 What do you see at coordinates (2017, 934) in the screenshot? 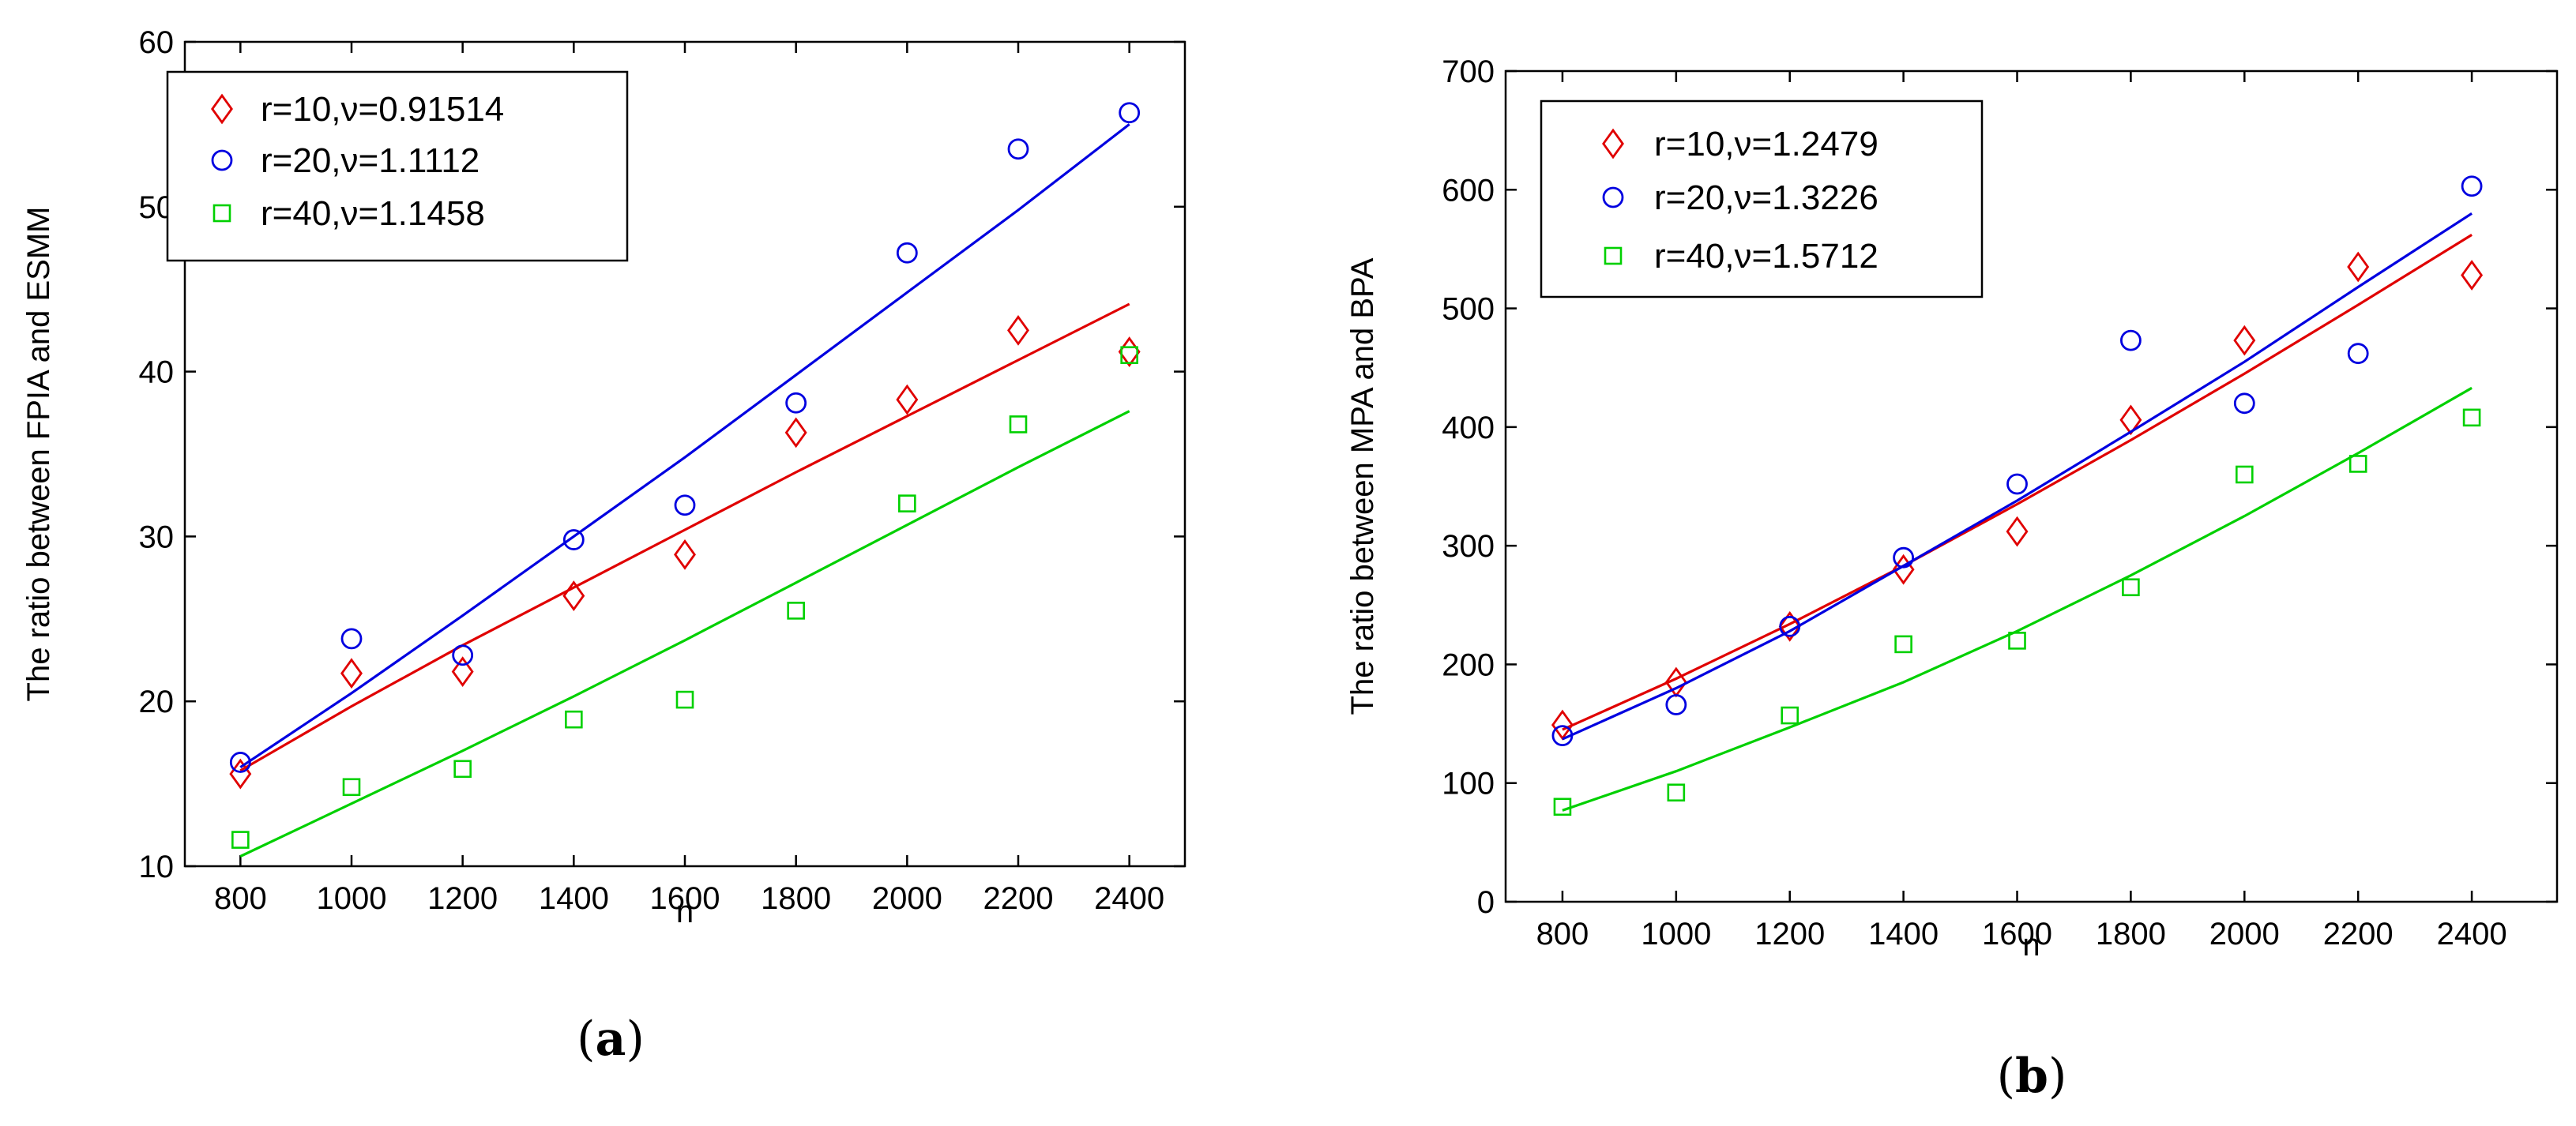
I see `x-tick-label: 1600` at bounding box center [2017, 934].